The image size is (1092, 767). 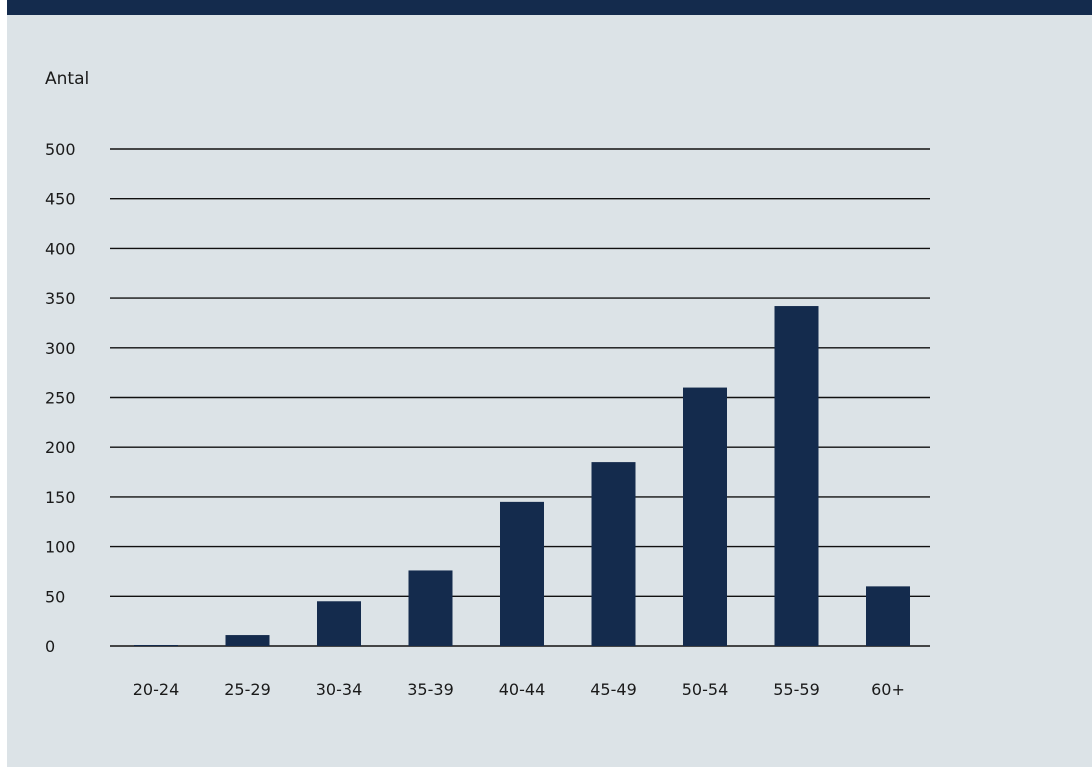 What do you see at coordinates (156, 689) in the screenshot?
I see `x-tick-label: 20-24` at bounding box center [156, 689].